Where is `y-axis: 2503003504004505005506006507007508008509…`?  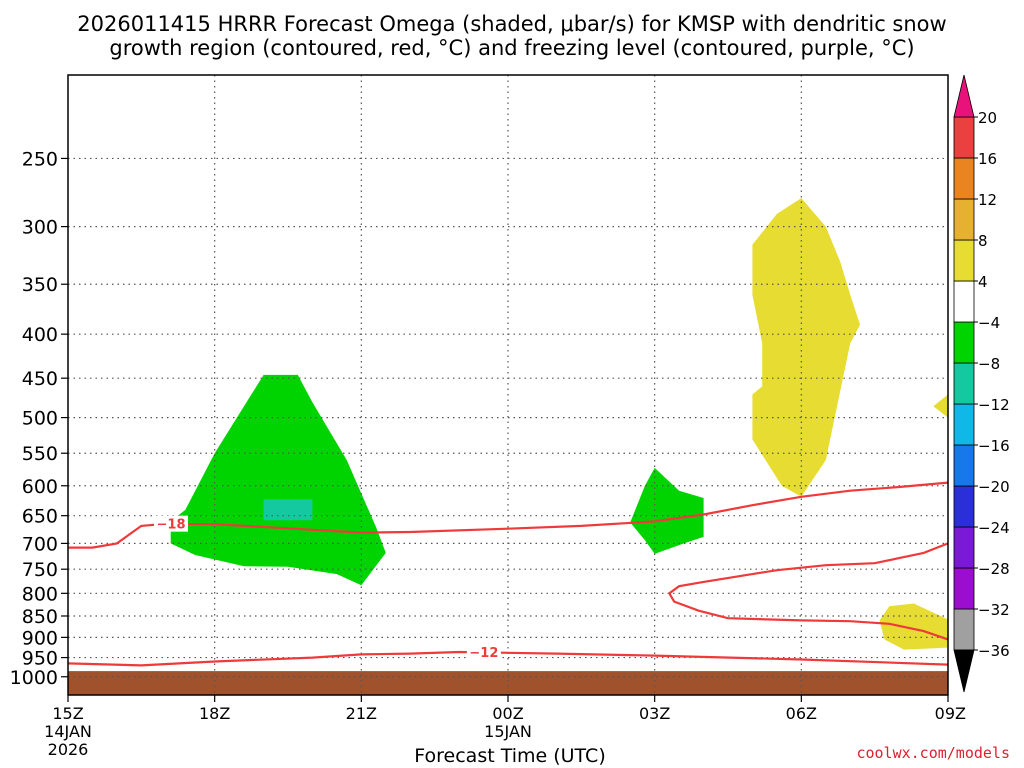 y-axis: 2503003504004505005506006507007508008509… is located at coordinates (39, 418).